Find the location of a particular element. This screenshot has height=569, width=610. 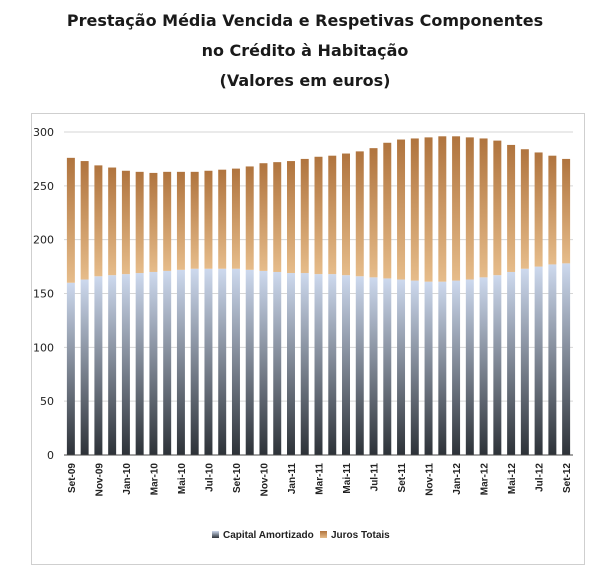

x-tick-label: Jan-12 is located at coordinates (457, 479).